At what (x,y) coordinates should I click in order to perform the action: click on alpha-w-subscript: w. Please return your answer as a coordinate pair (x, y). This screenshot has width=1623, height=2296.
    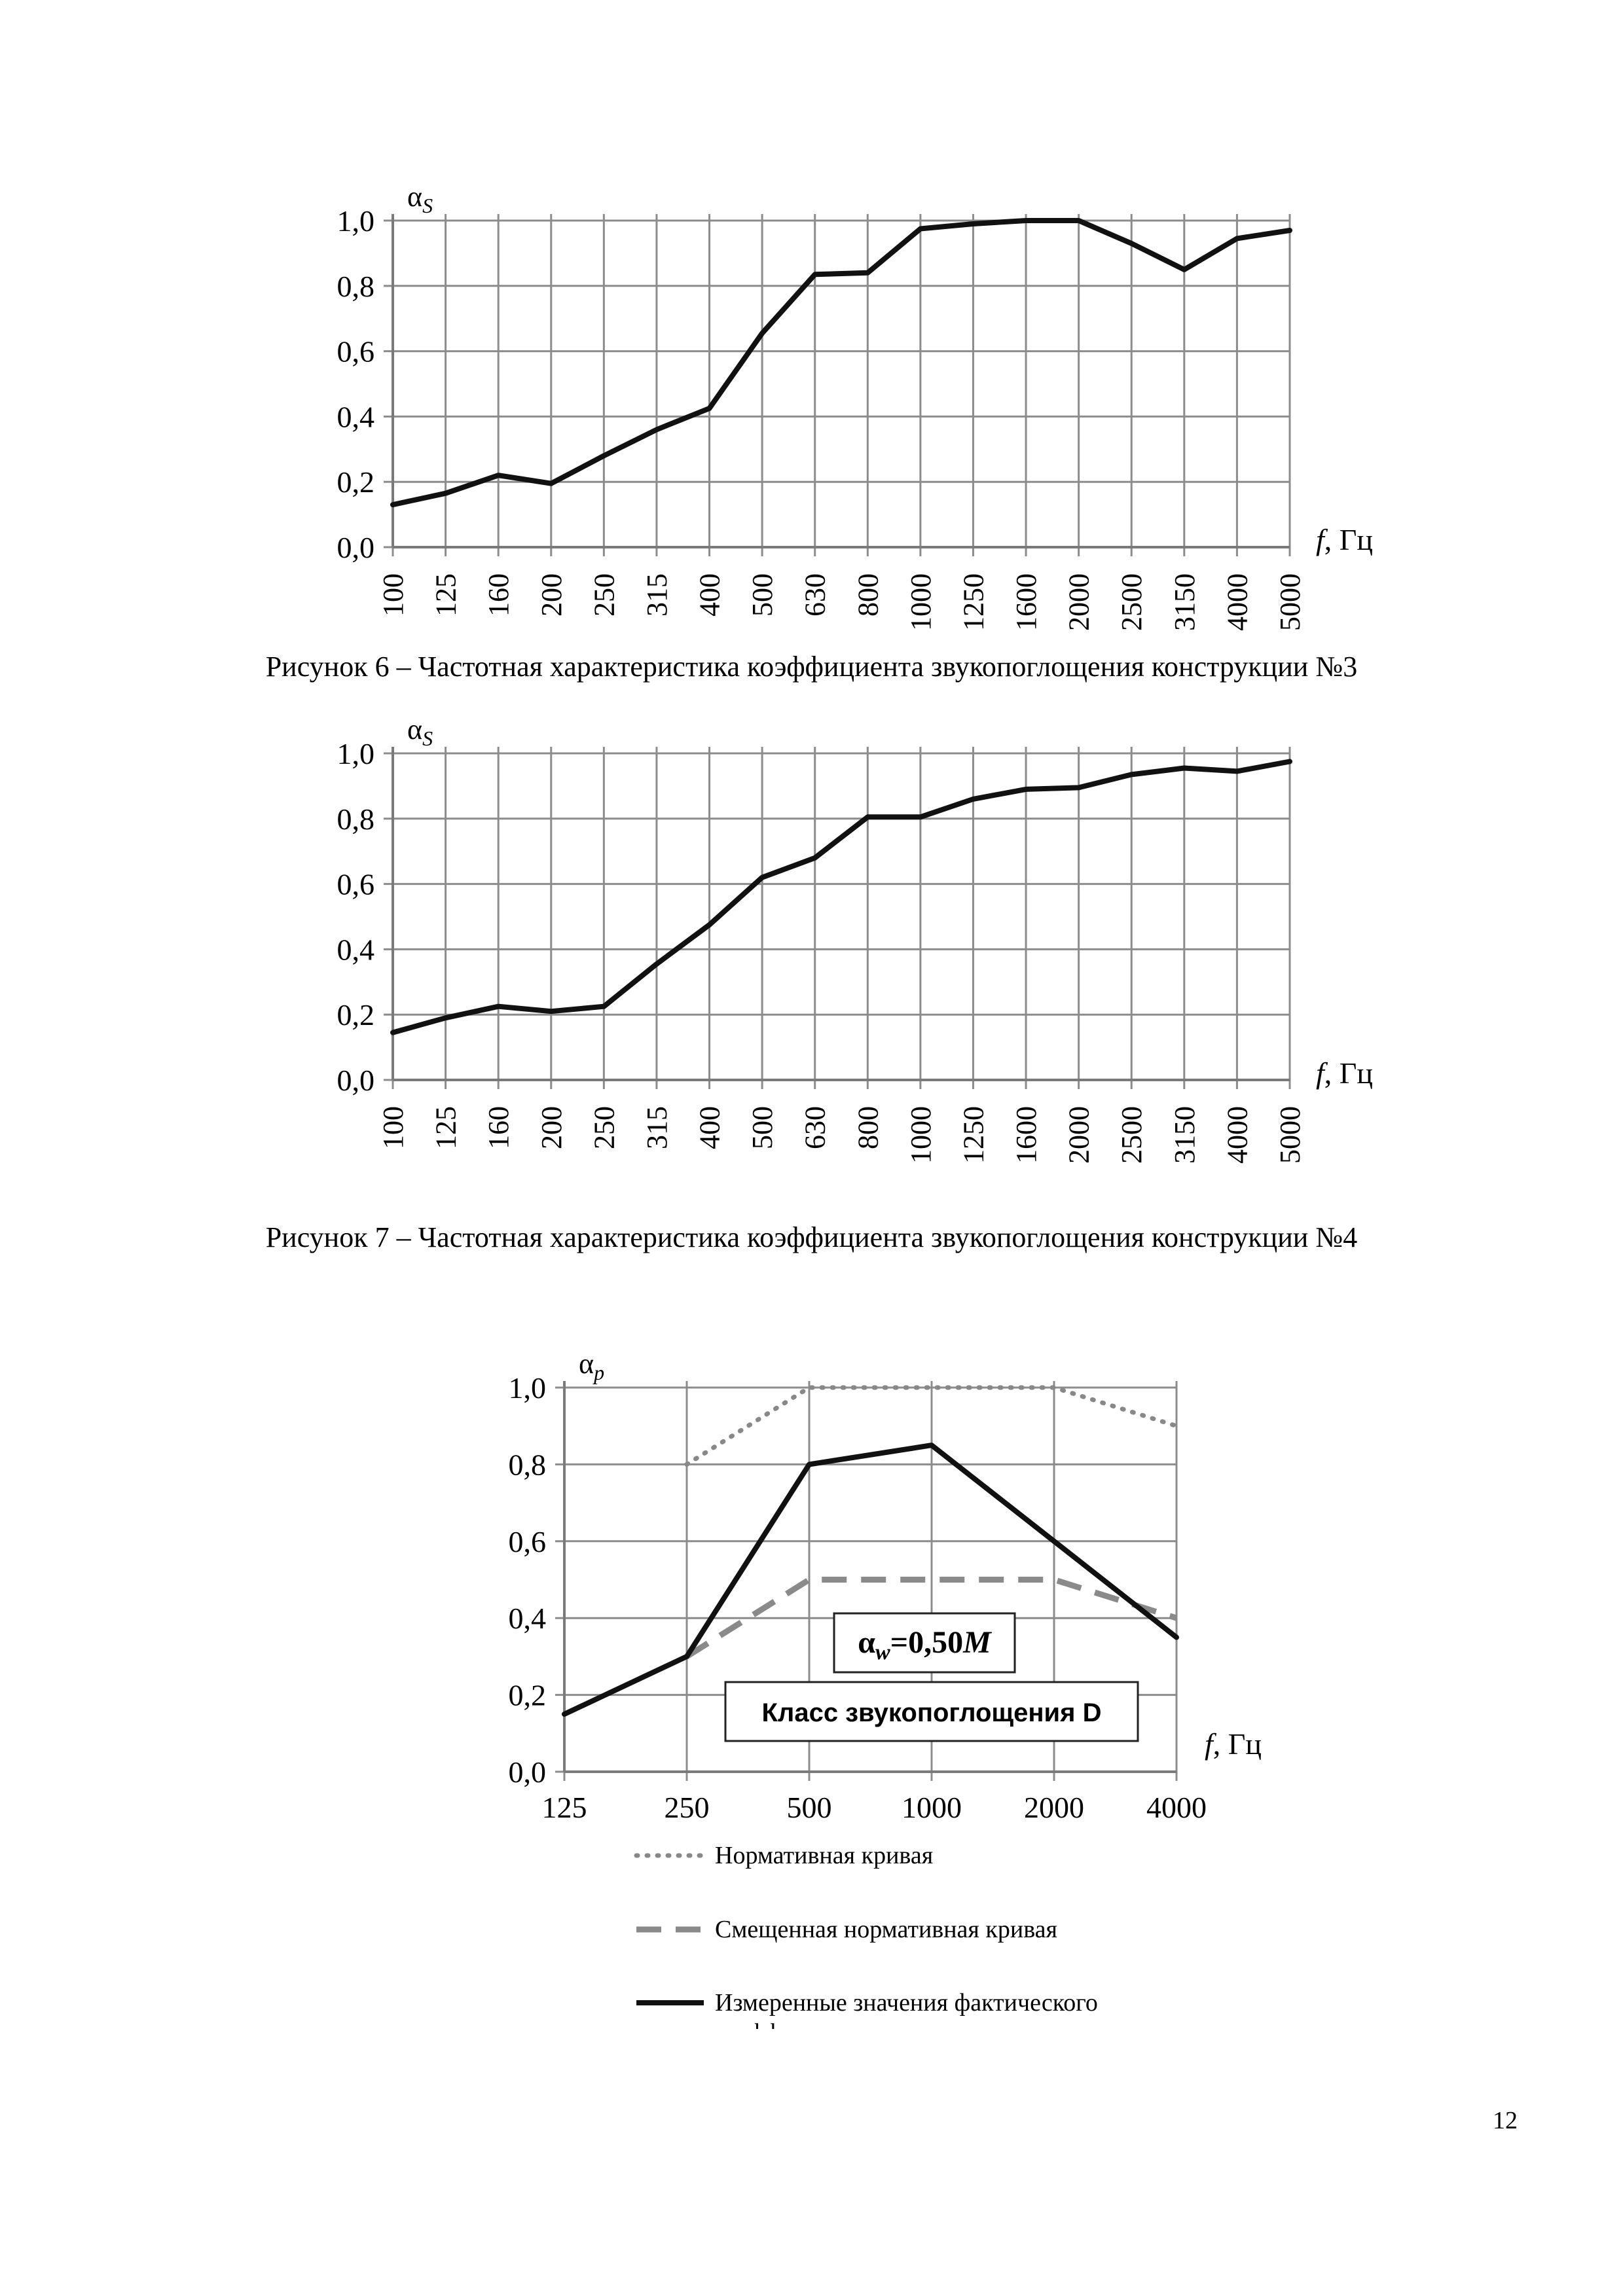
    Looking at the image, I should click on (882, 1652).